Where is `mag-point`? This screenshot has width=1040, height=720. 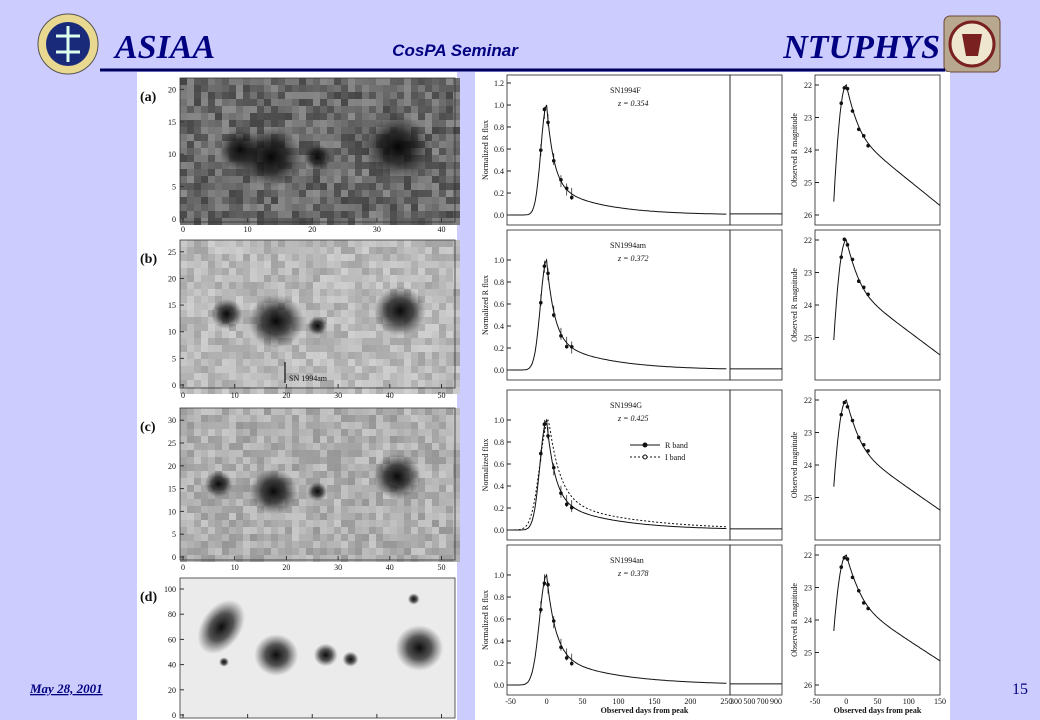 mag-point is located at coordinates (847, 88).